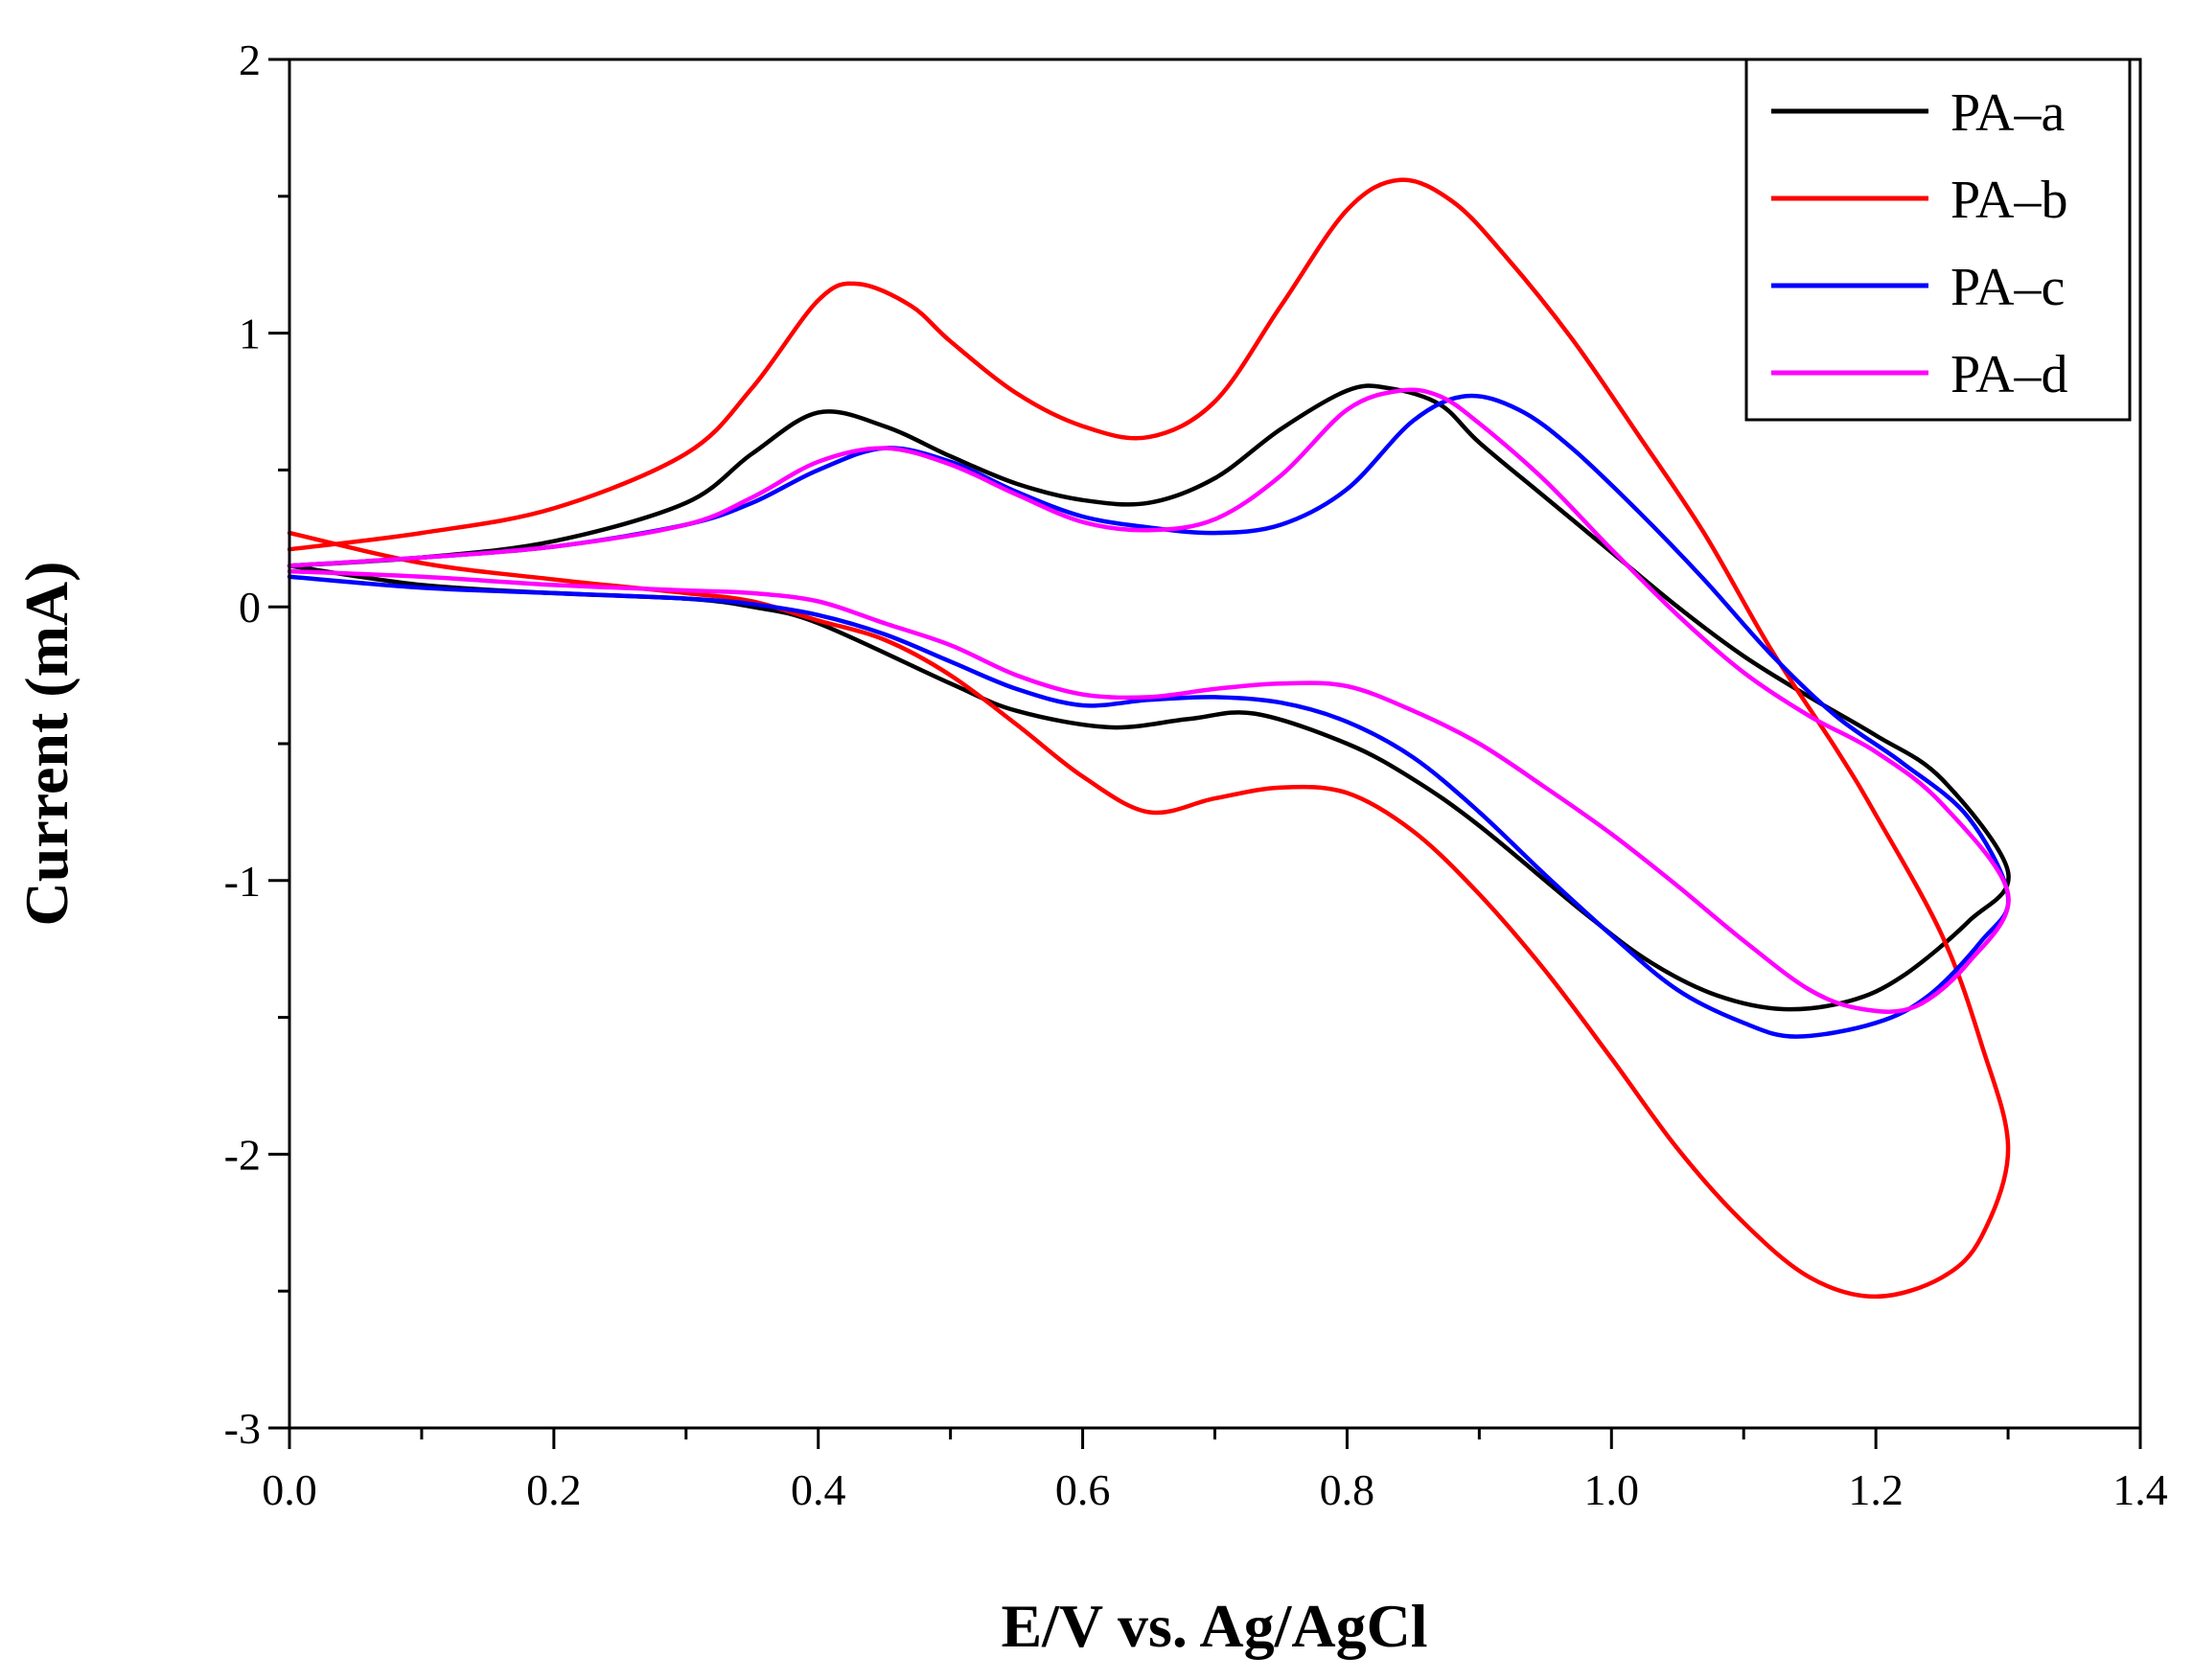  Describe the element at coordinates (1612, 1489) in the screenshot. I see `x-tick-label: 1.0` at that location.